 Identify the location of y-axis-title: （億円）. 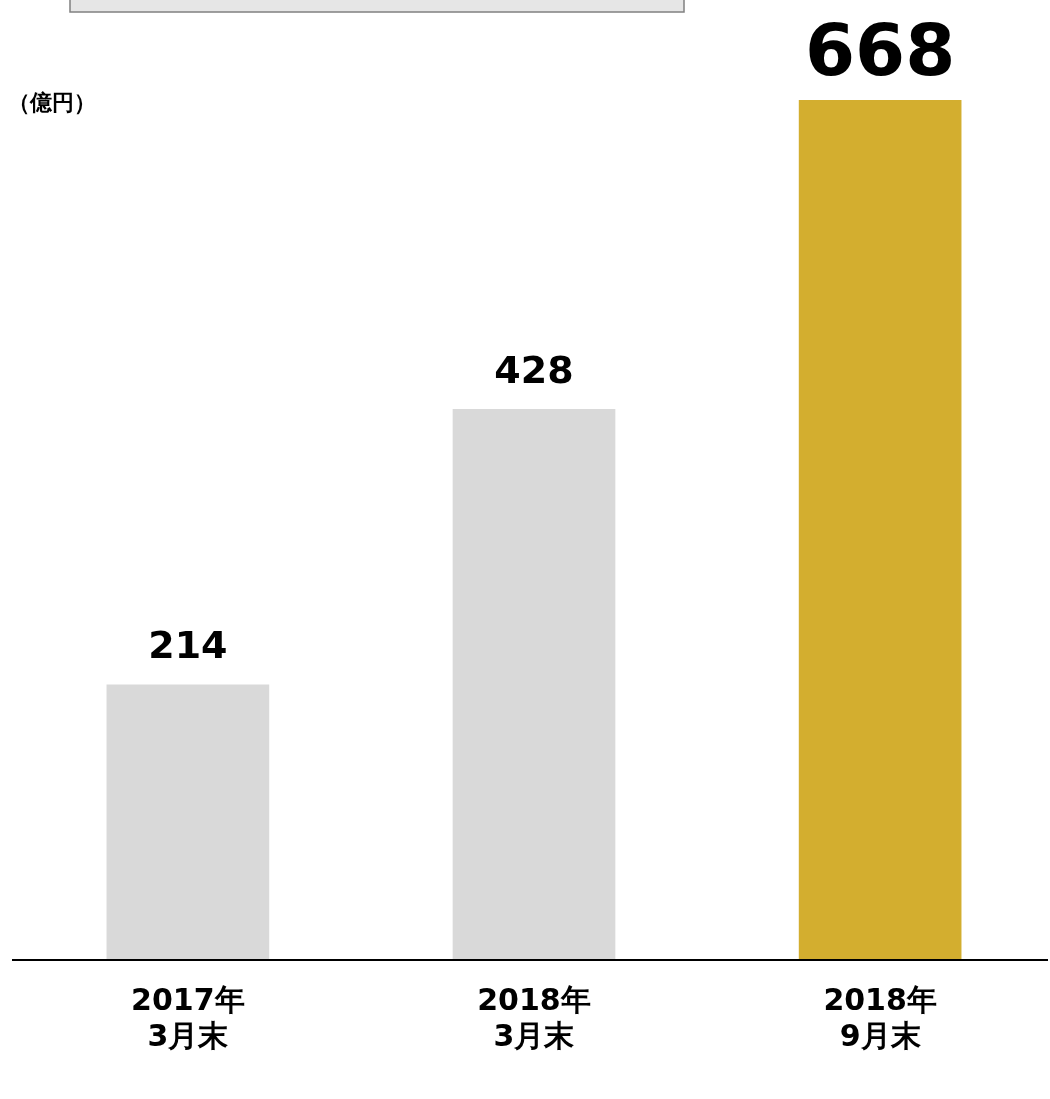
(52, 102).